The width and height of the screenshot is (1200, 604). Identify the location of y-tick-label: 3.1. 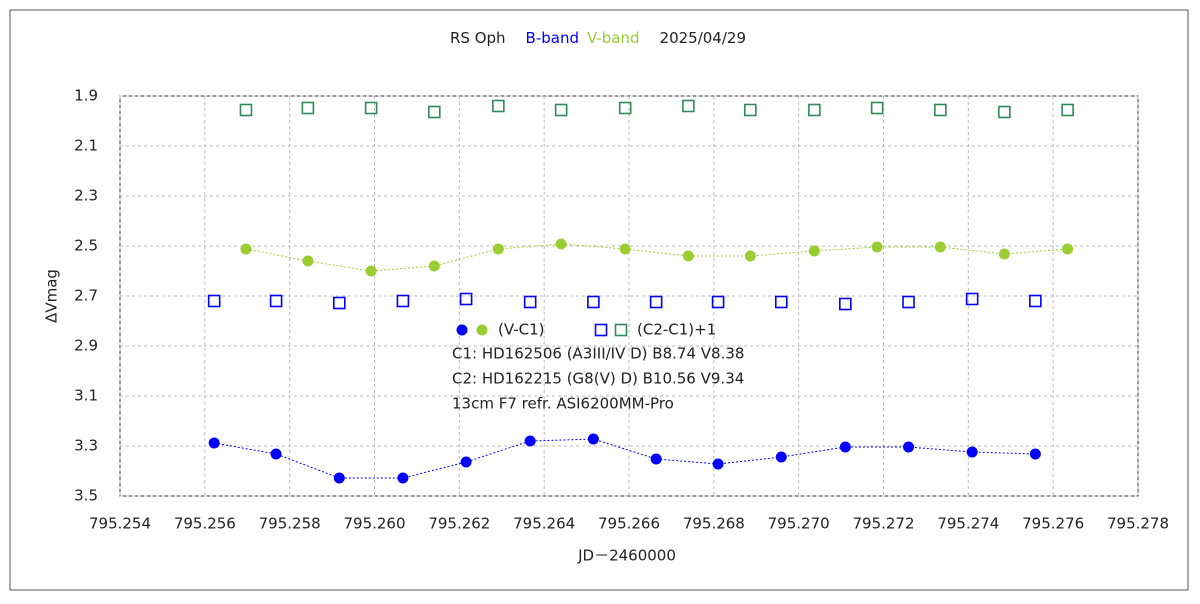
(86, 396).